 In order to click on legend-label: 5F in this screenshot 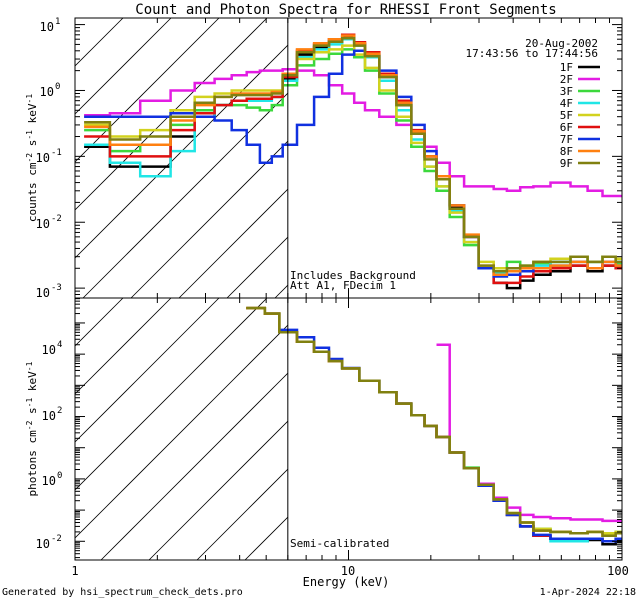, I will do `click(566, 115)`.